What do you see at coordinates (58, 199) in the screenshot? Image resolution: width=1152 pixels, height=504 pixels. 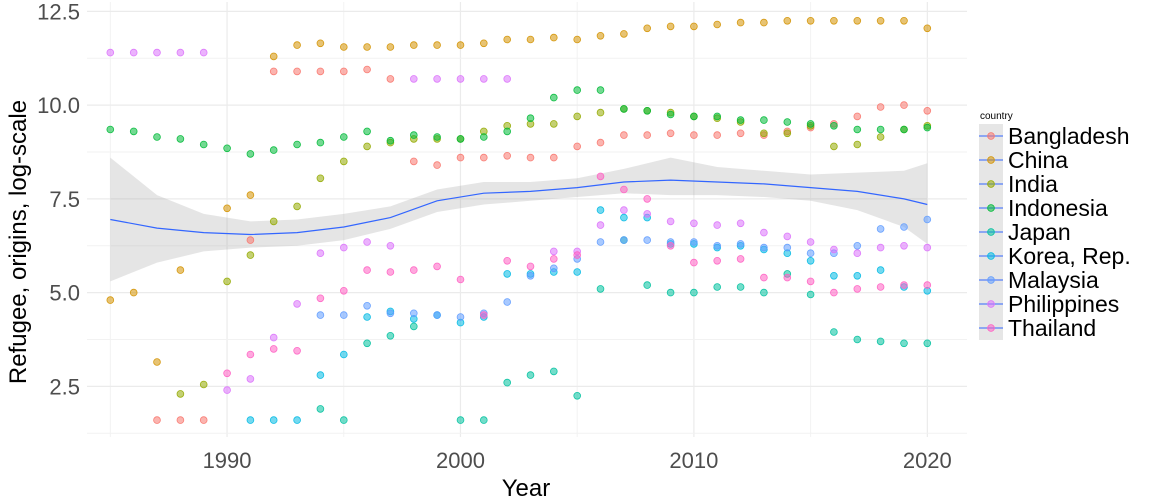 I see `y-axis-ticks: 2.5 5.0 7.5 10.0 12.5` at bounding box center [58, 199].